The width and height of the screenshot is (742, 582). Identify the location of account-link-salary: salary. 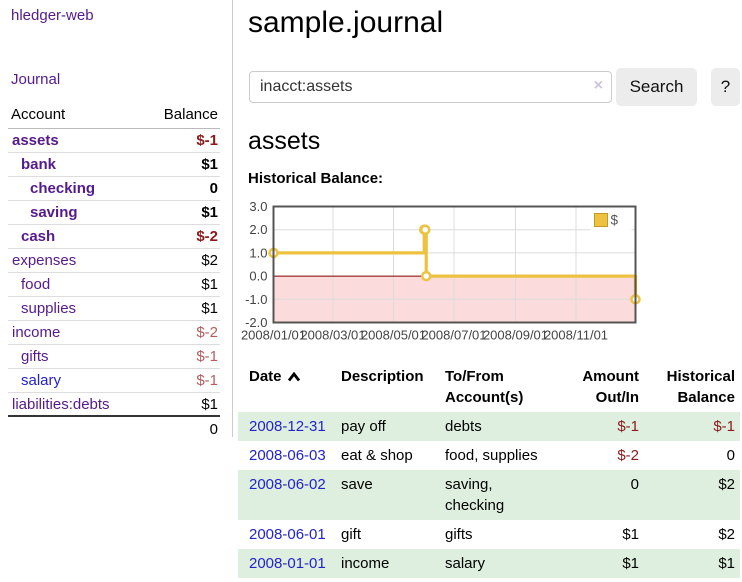
(41, 380).